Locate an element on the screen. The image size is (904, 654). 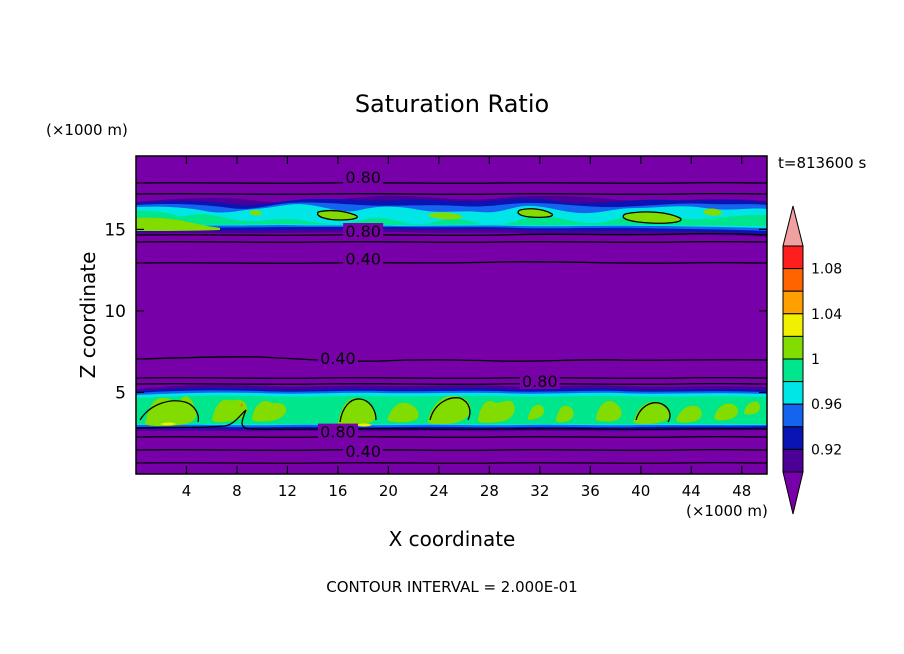
x-tick-label: 24 is located at coordinates (438, 491).